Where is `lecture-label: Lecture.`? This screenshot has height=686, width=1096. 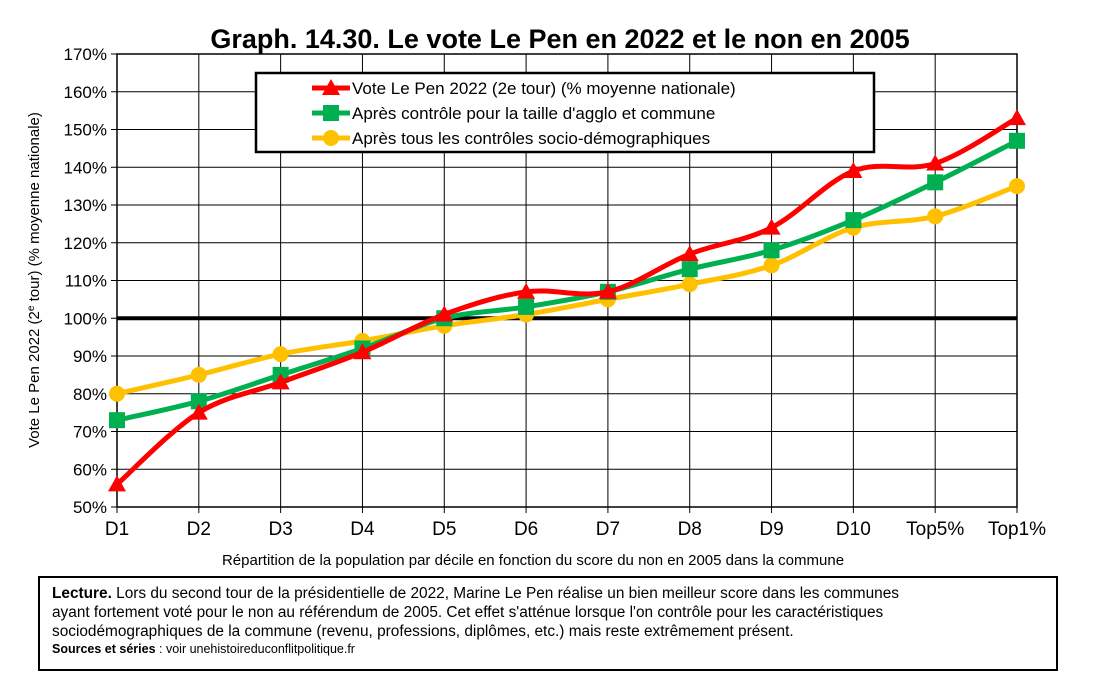 lecture-label: Lecture. is located at coordinates (82, 593).